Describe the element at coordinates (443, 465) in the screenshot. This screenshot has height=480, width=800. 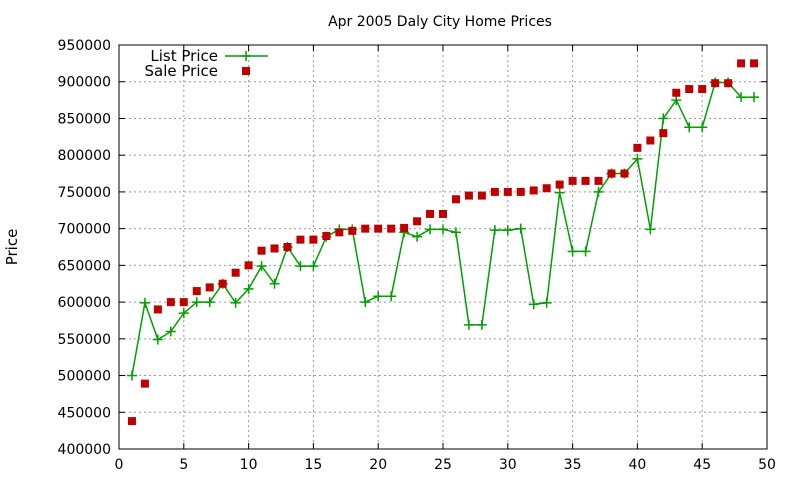
I see `x-tick-label: 25` at that location.